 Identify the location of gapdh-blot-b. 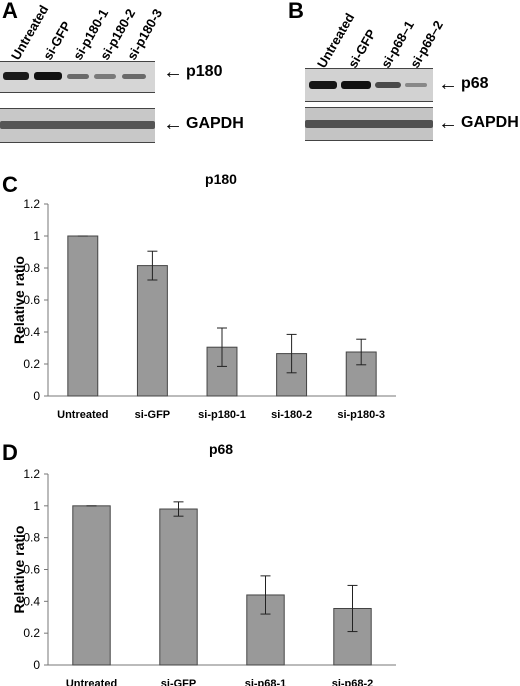
(369, 124).